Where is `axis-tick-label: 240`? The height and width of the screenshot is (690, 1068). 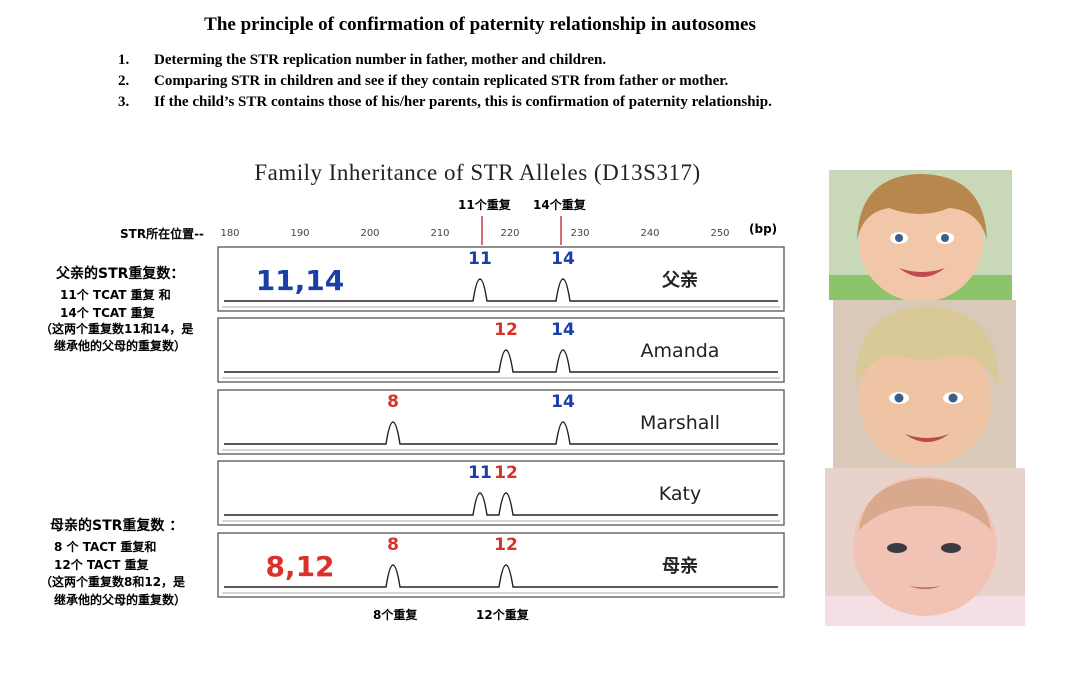
axis-tick-label: 240 is located at coordinates (649, 233).